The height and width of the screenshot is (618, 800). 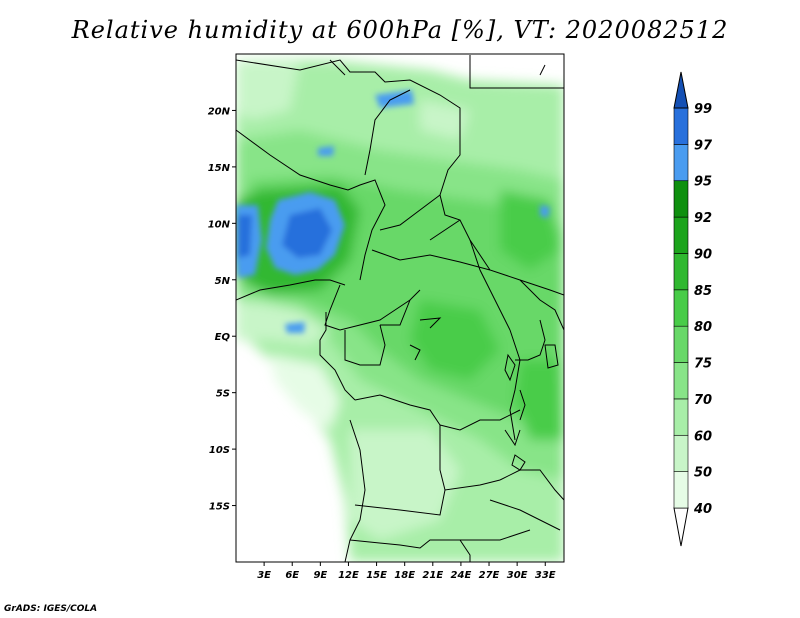 What do you see at coordinates (223, 281) in the screenshot?
I see `lat-tick-label: 5N` at bounding box center [223, 281].